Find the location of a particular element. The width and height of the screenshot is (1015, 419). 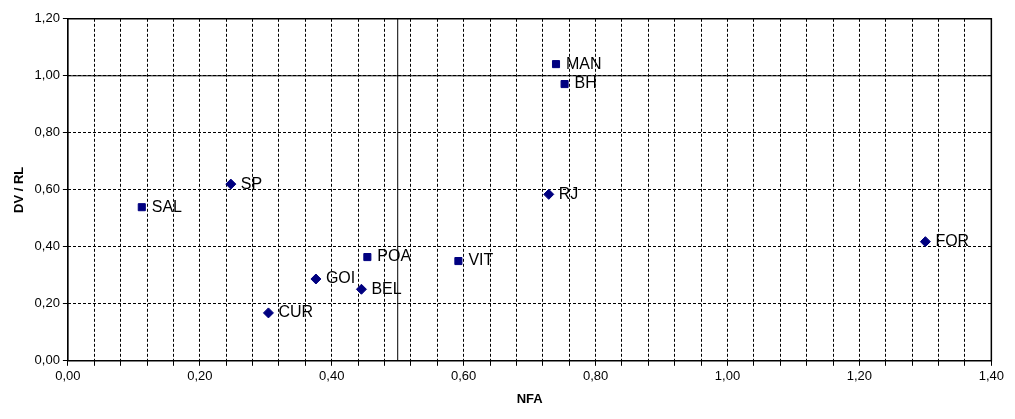

x-axis-title: NFA is located at coordinates (530, 398).